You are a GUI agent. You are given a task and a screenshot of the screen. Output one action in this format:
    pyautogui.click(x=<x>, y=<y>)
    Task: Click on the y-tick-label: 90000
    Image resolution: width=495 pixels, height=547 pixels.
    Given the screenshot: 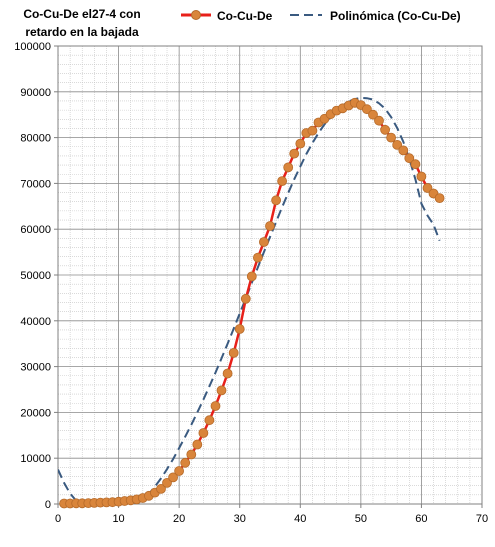 What is the action you would take?
    pyautogui.click(x=35, y=93)
    